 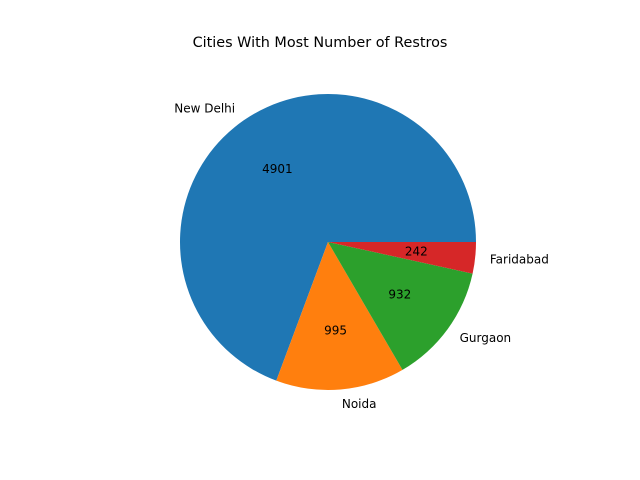 I want to click on pie-value-labels: 4901 995 932 242, so click(x=345, y=249).